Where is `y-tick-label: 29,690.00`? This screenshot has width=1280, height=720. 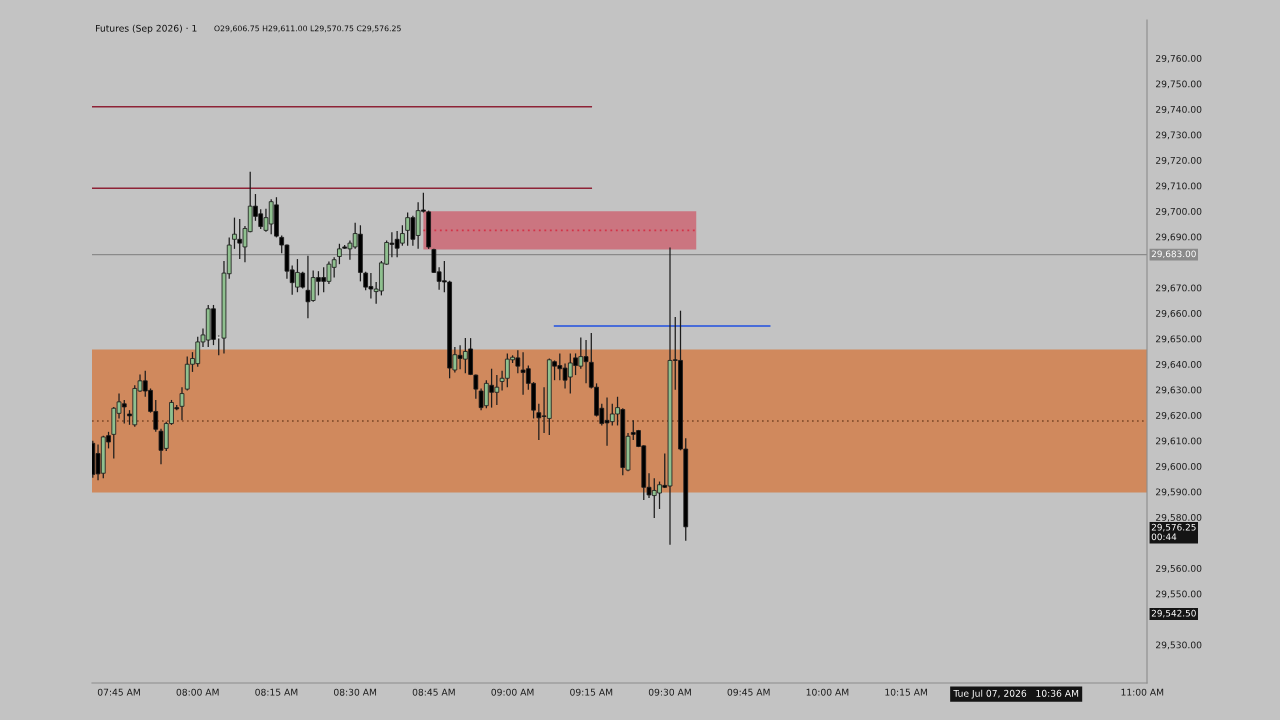
y-tick-label: 29,690.00 is located at coordinates (1179, 237).